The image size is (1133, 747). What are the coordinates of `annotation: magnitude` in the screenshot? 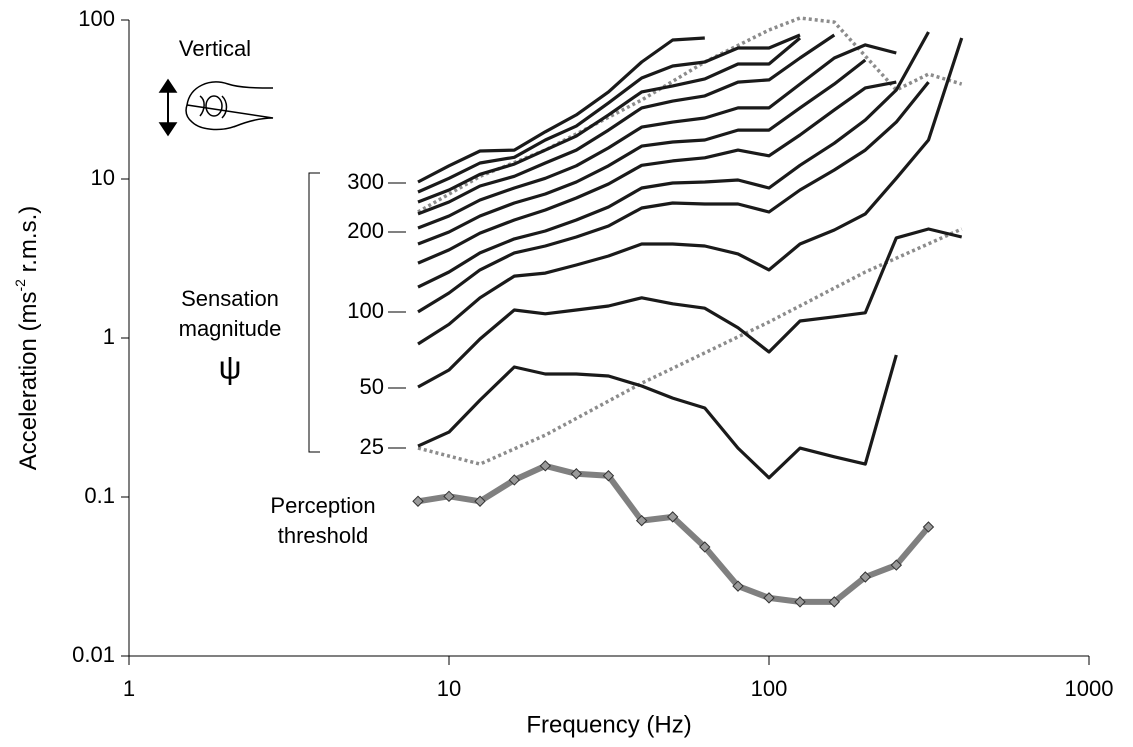 It's located at (230, 328).